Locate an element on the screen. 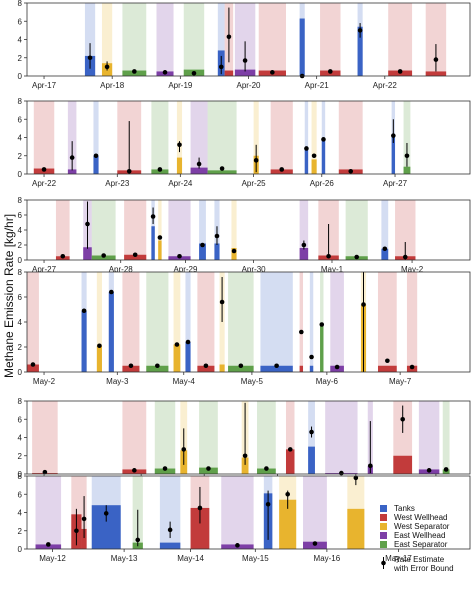 Image resolution: width=474 pixels, height=593 pixels. x-tick-label: May-16 is located at coordinates (327, 558).